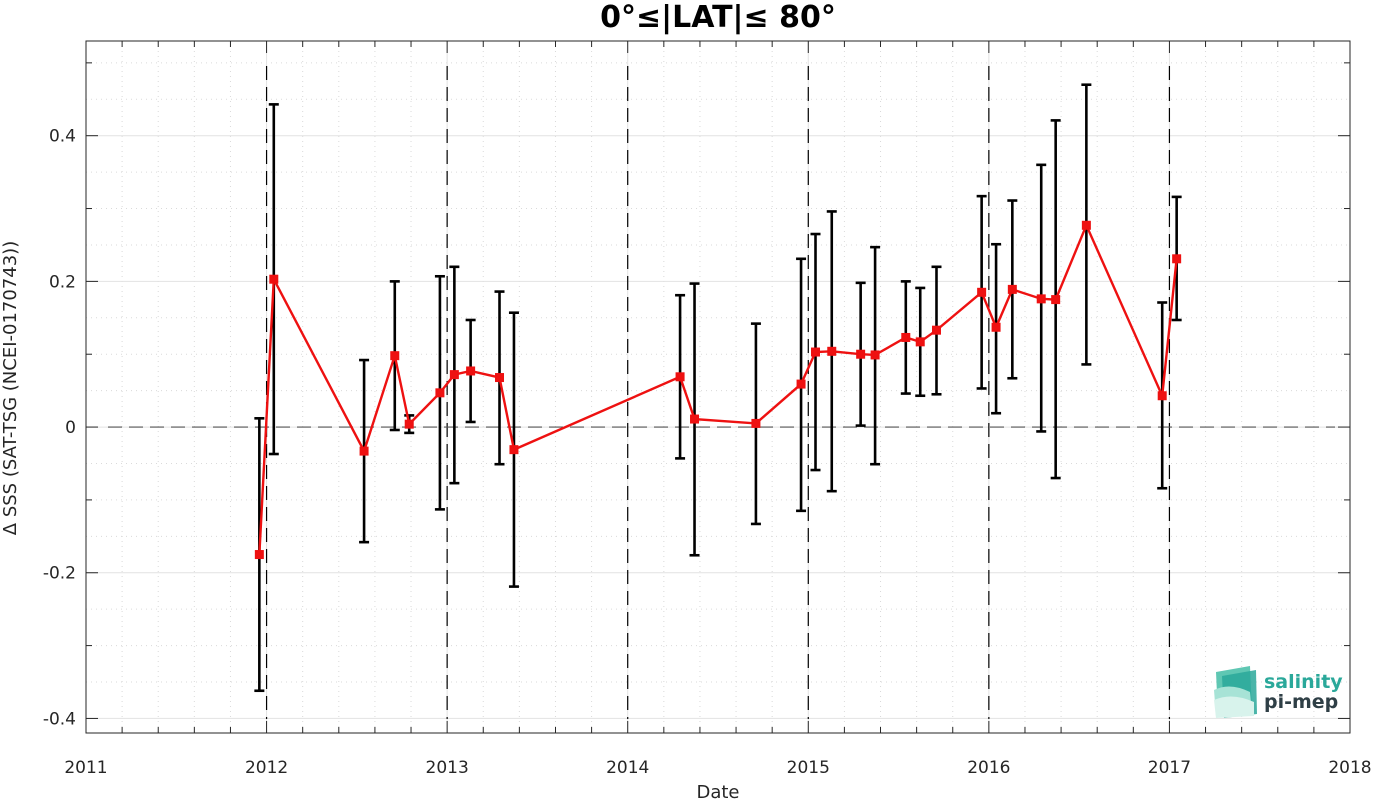 The height and width of the screenshot is (801, 1375). What do you see at coordinates (1169, 768) in the screenshot?
I see `x-tick-label: 2017` at bounding box center [1169, 768].